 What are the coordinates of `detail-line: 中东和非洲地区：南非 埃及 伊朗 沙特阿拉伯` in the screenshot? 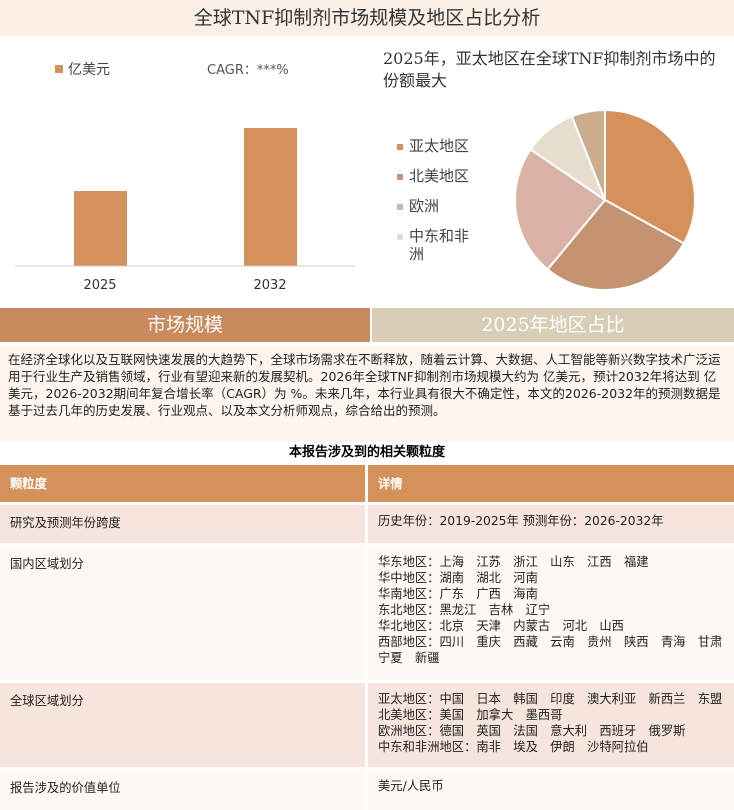 It's located at (513, 747).